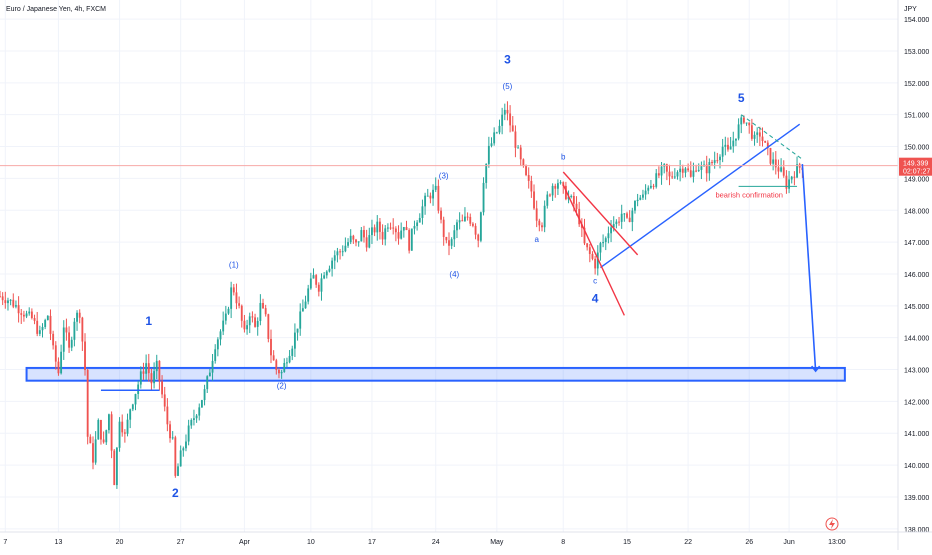 The image size is (932, 555). Describe the element at coordinates (915, 164) in the screenshot. I see `last-price-label: 149.399` at that location.